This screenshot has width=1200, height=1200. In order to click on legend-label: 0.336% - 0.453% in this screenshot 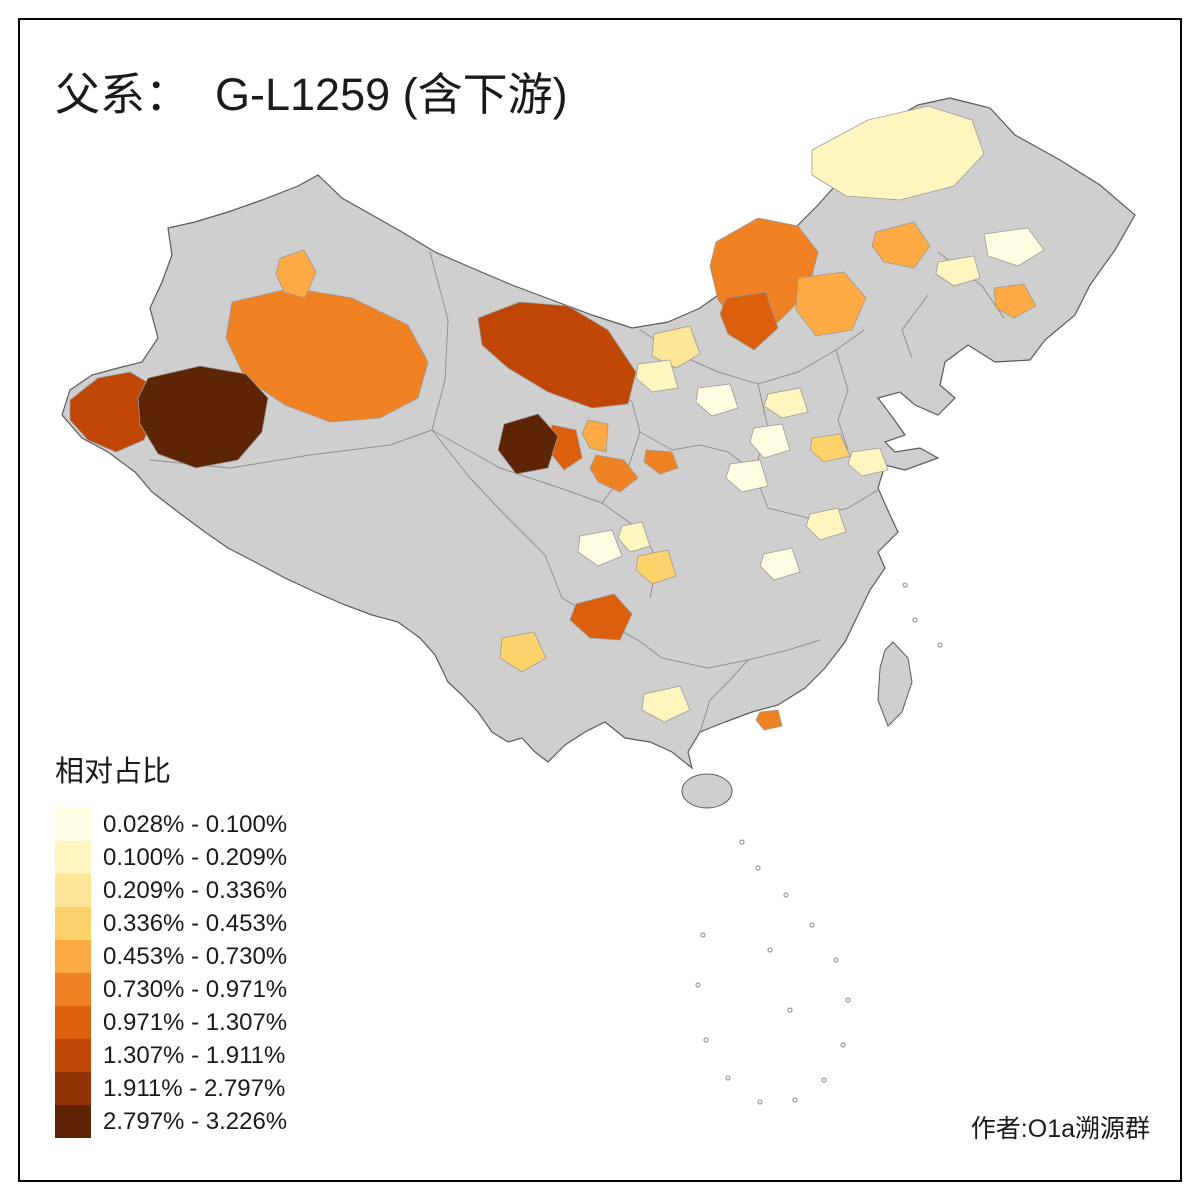, I will do `click(195, 923)`.